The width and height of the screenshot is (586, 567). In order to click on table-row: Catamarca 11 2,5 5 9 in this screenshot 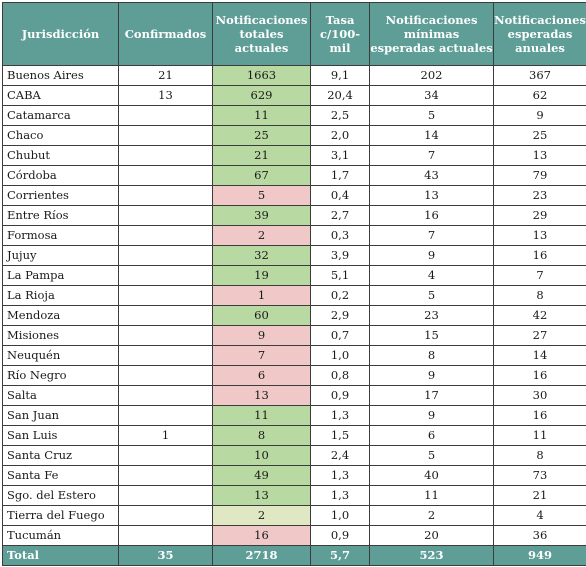, I will do `click(294, 115)`.